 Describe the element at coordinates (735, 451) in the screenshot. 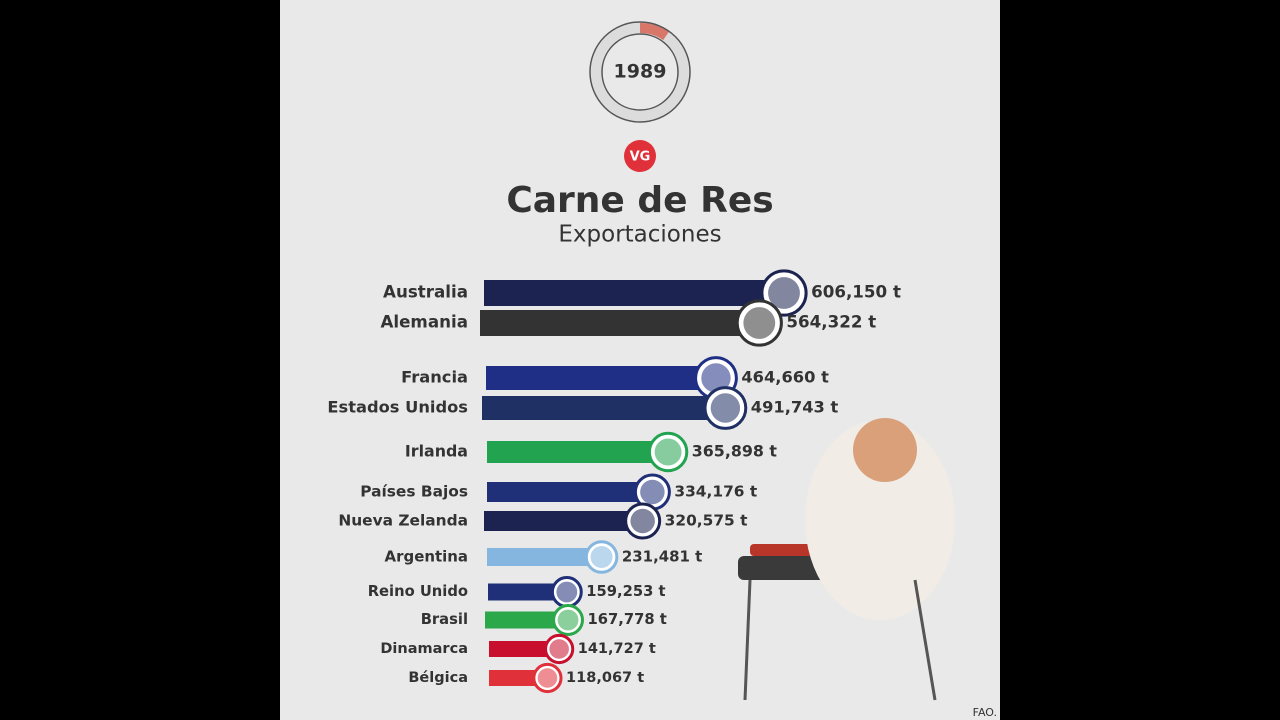

I see `value-label: 365,898 t` at that location.